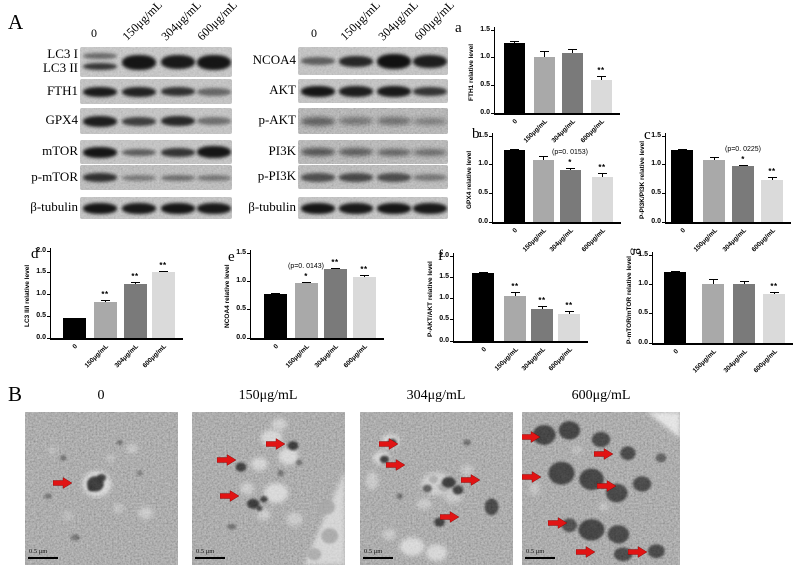  Describe the element at coordinates (35, 254) in the screenshot. I see `chart-panel-letter: d` at that location.